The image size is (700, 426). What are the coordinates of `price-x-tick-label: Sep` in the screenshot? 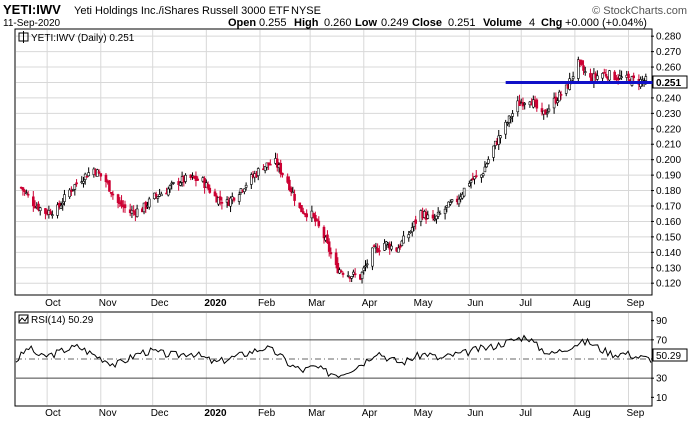 It's located at (636, 303).